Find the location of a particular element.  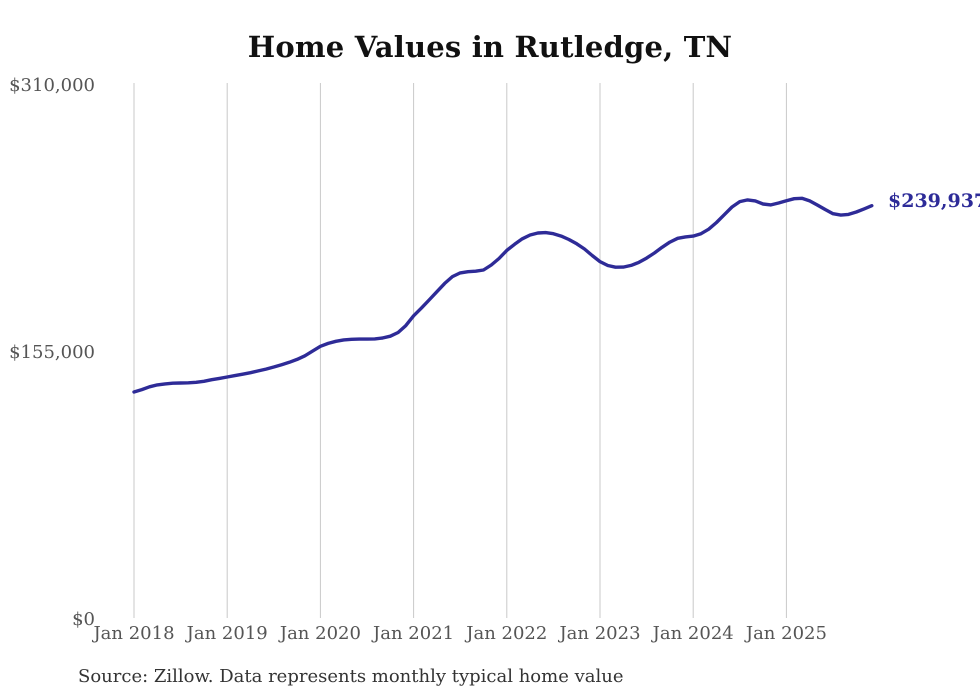

x-tick-label: Jan 2019 is located at coordinates (226, 633).